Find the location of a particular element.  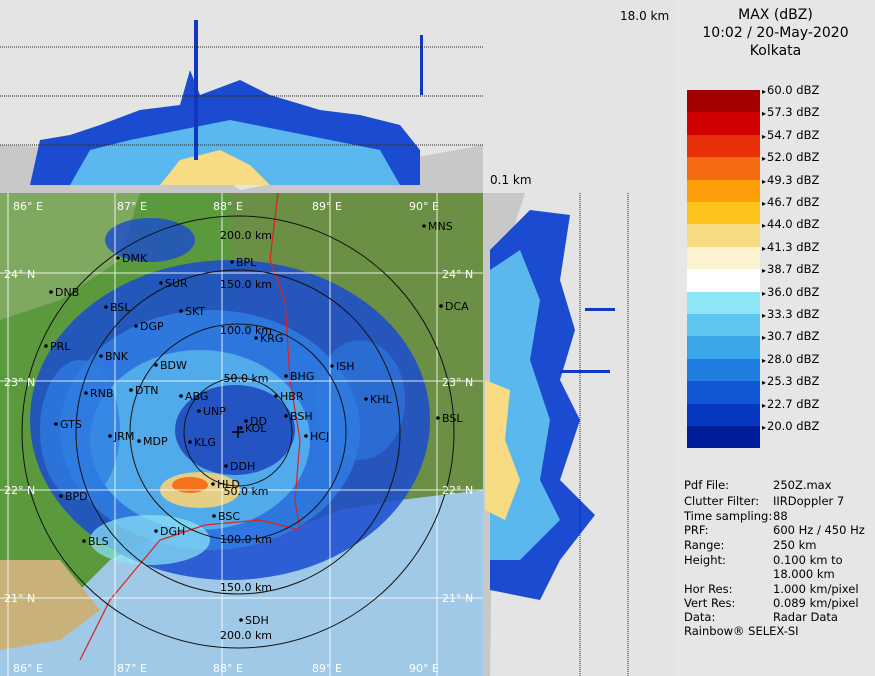

lon-label-top: 86° E is located at coordinates (28, 206).